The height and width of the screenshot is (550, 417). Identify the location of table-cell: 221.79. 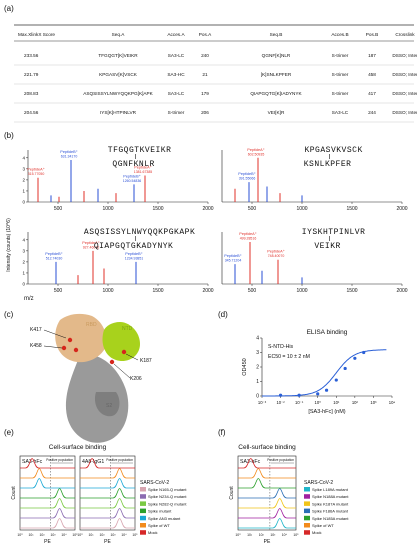
(31, 74).